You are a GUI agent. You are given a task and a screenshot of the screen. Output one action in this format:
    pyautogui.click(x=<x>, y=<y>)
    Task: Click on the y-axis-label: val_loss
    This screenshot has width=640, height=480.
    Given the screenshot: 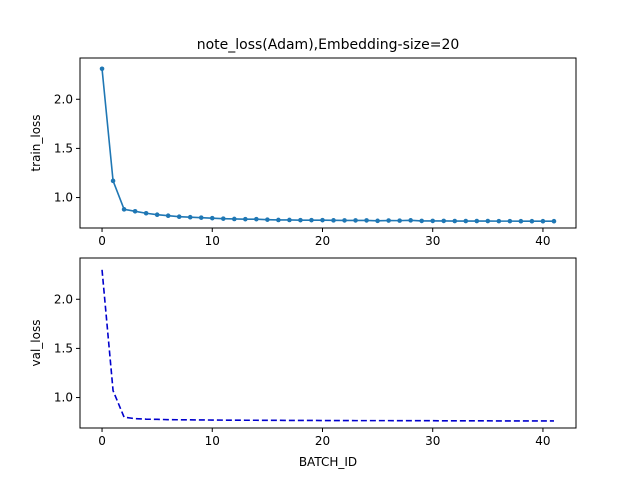 What is the action you would take?
    pyautogui.click(x=36, y=343)
    